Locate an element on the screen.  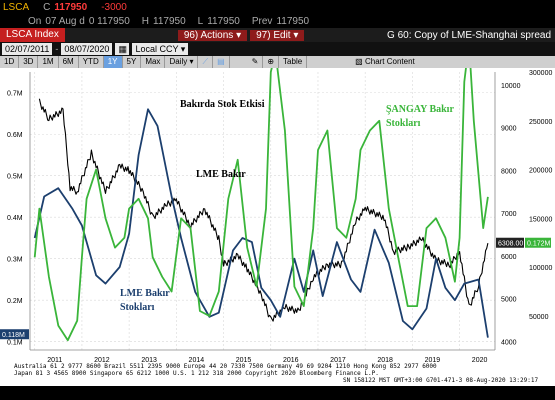
chart-content-button: ▧ Chart Content is located at coordinates (385, 62).